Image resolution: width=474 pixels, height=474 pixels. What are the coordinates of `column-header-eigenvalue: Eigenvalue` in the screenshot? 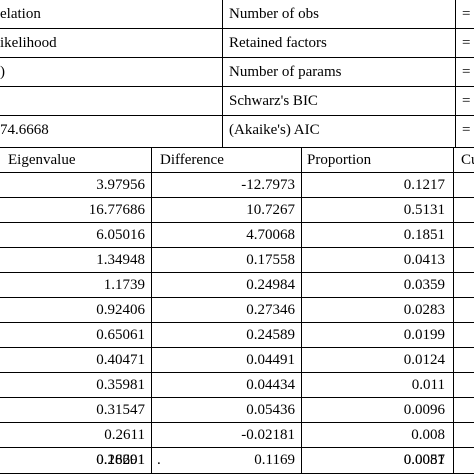 It's located at (42, 160).